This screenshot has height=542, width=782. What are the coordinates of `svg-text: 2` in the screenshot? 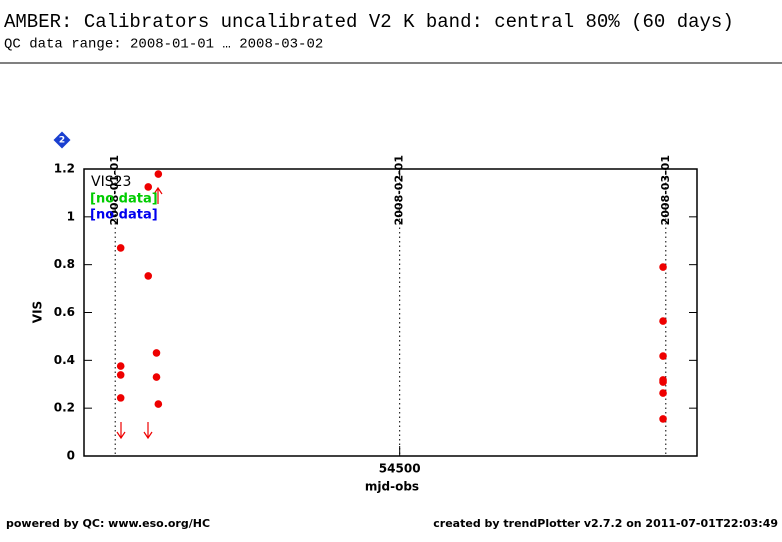 It's located at (62, 141).